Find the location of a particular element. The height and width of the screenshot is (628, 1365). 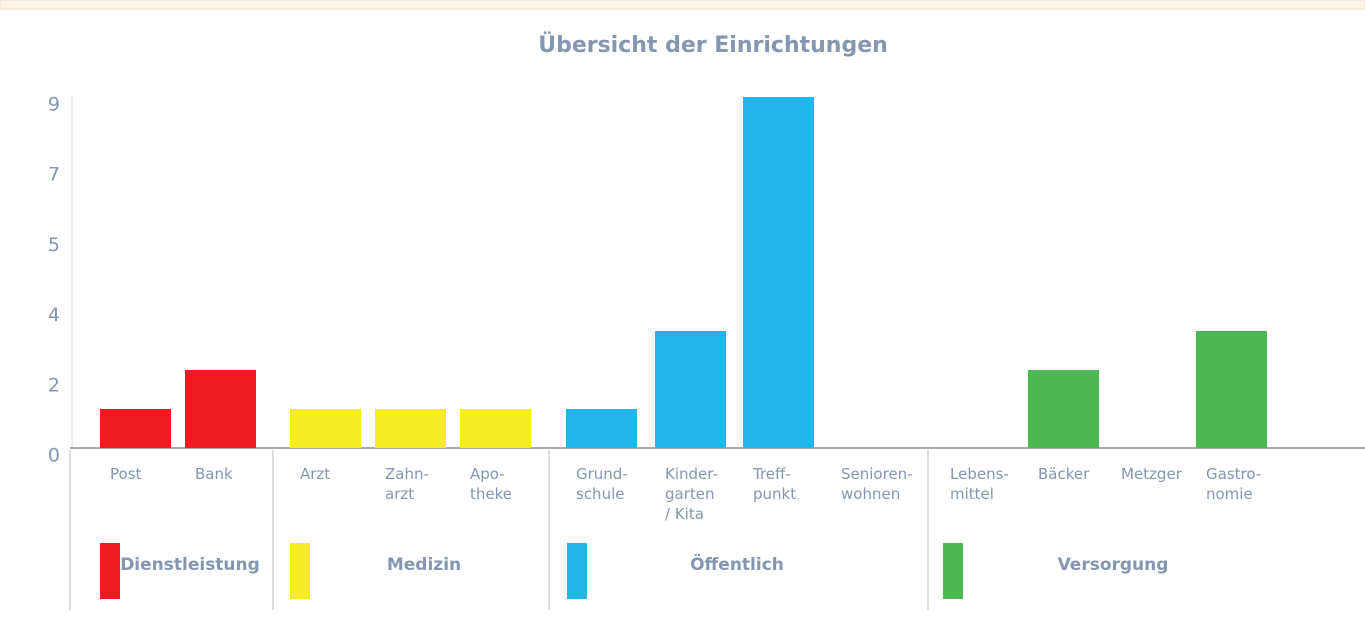

x-tick-label: Senioren-wohnen is located at coordinates (877, 484).